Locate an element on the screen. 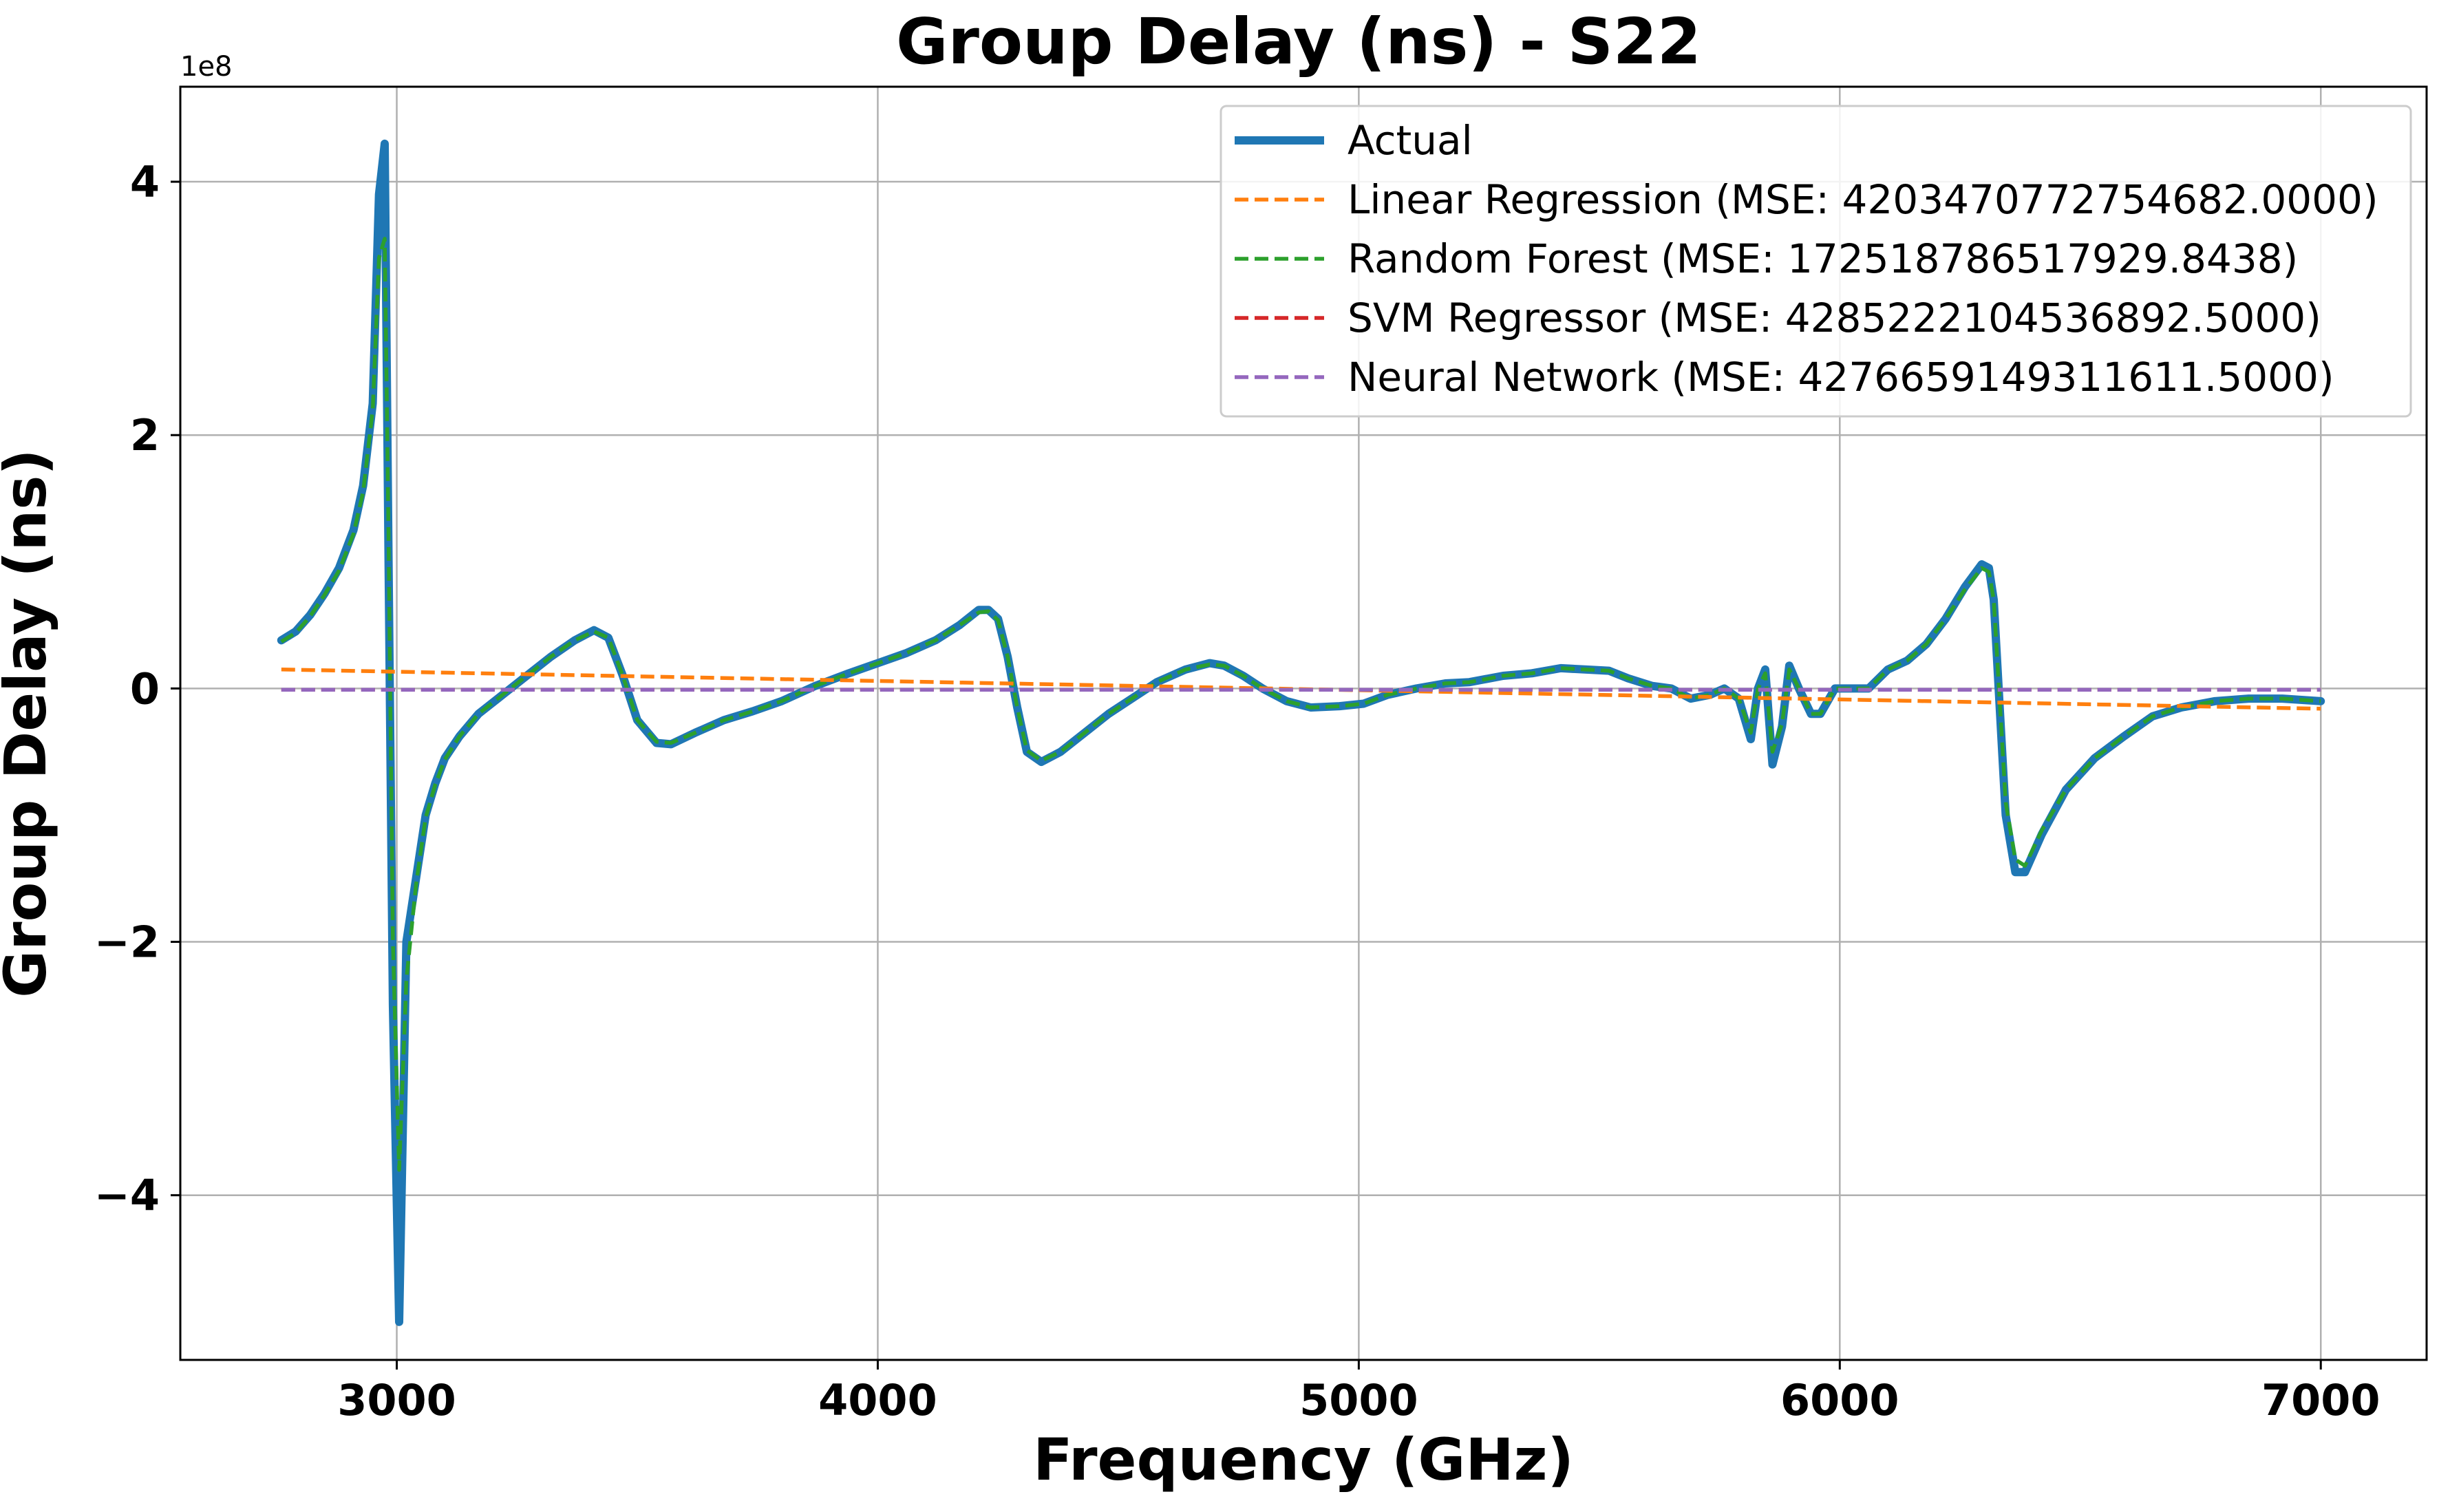 This screenshot has height=1512, width=2439. y-tick-label: 4 is located at coordinates (145, 182).